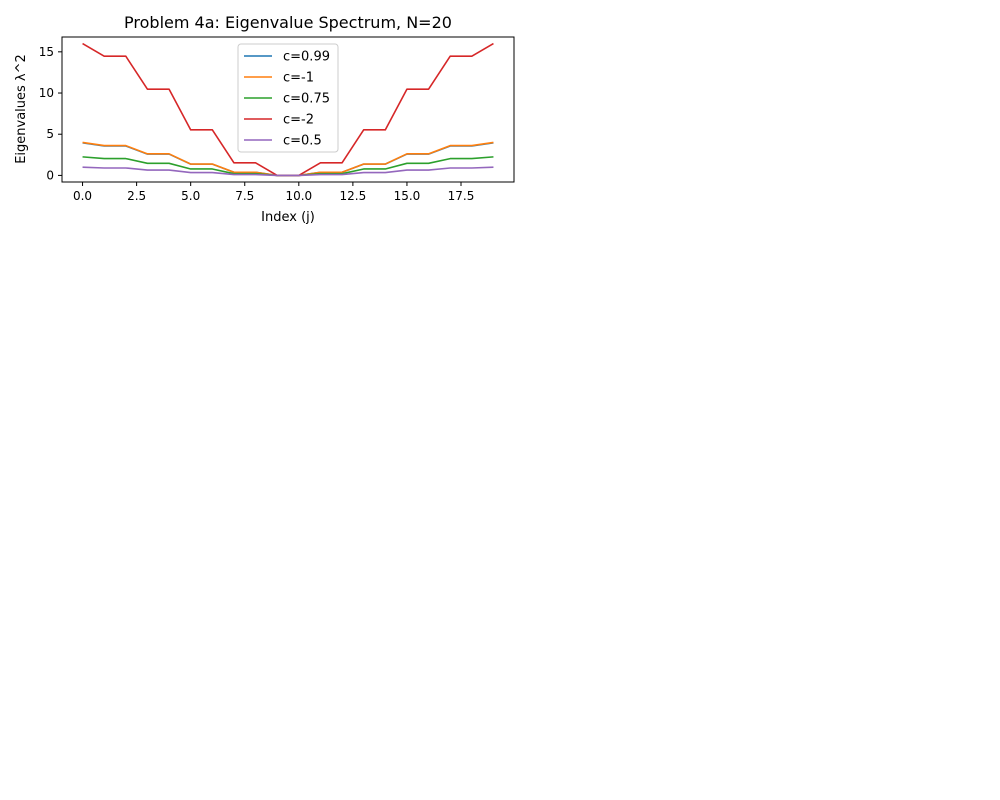  Describe the element at coordinates (288, 22) in the screenshot. I see `chart-title: Problem 4a: Eigenvalue Spectrum, N=20` at that location.